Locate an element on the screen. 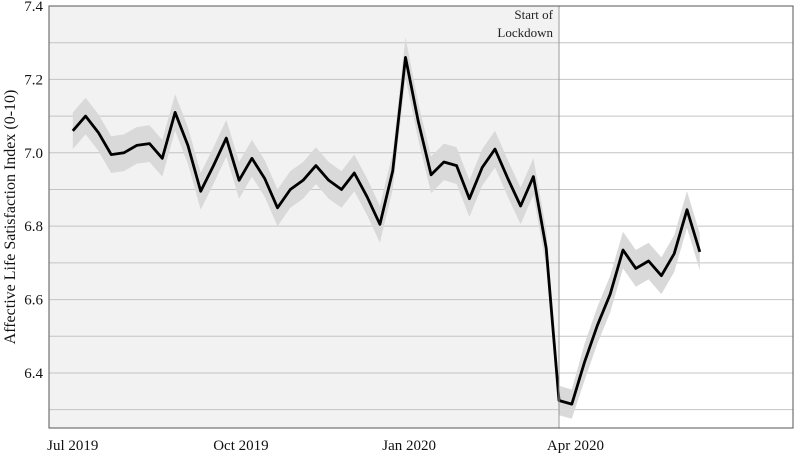 The height and width of the screenshot is (469, 800). y-tick-label: 6.8 is located at coordinates (33, 227).